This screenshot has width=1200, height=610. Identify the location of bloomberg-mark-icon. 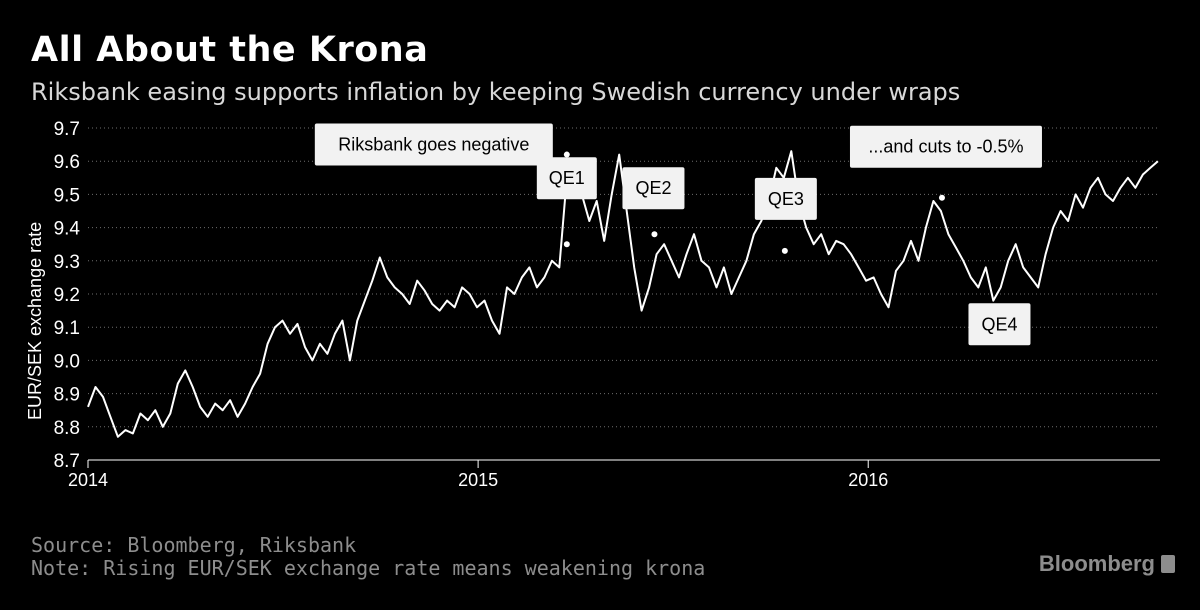
(1168, 564).